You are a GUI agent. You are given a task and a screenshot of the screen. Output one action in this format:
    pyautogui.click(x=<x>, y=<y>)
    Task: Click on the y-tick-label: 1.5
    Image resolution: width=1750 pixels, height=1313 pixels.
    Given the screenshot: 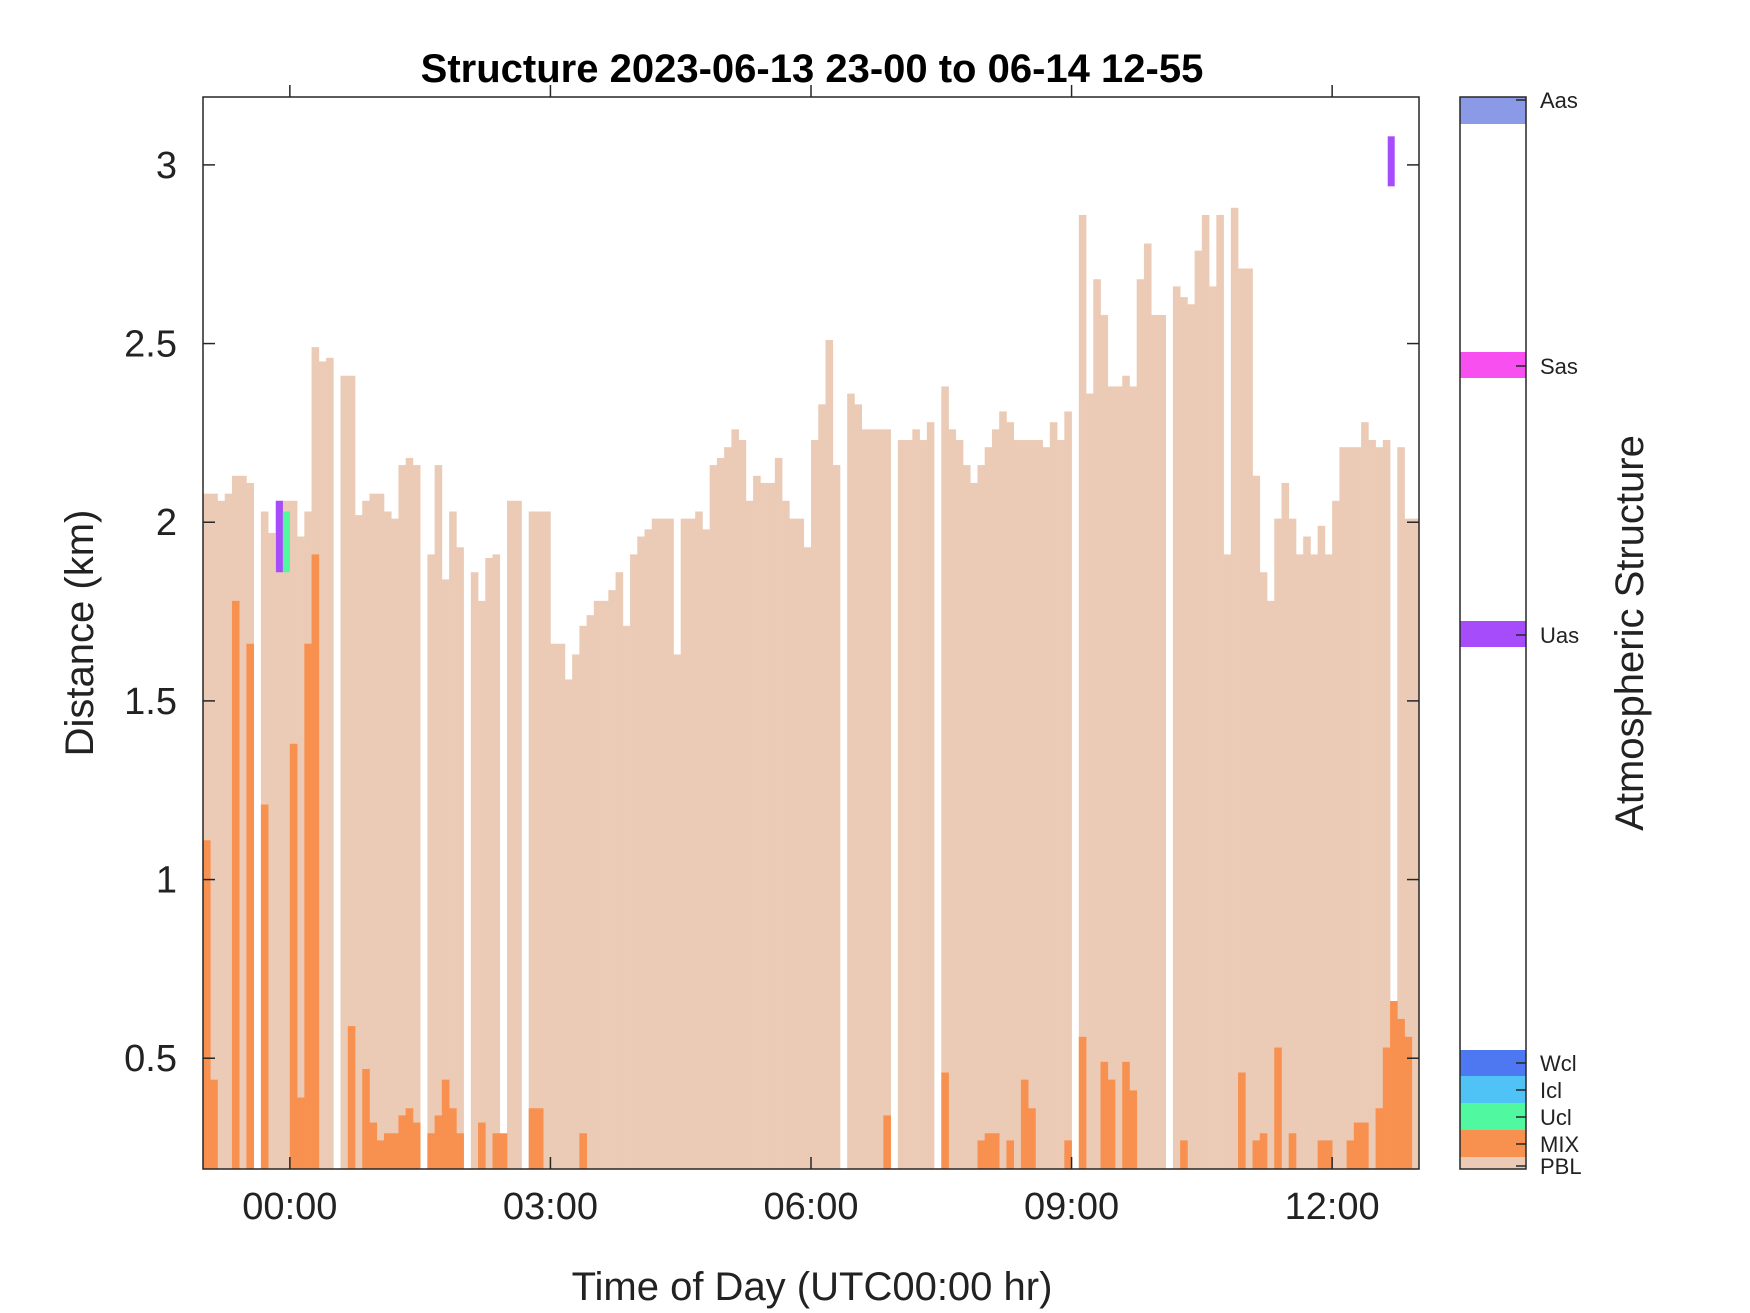 What is the action you would take?
    pyautogui.click(x=150, y=702)
    